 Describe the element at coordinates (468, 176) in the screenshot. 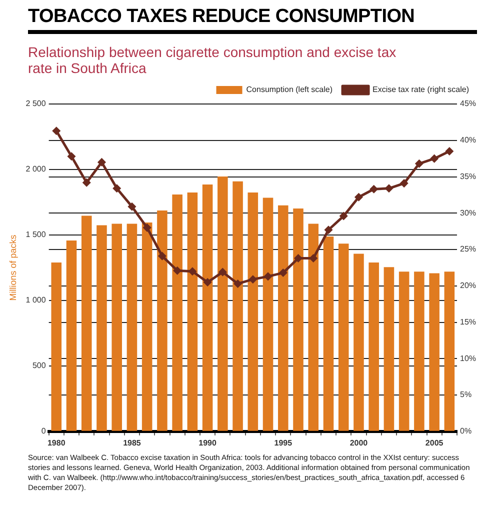

I see `y2-tick-label: 35%` at that location.